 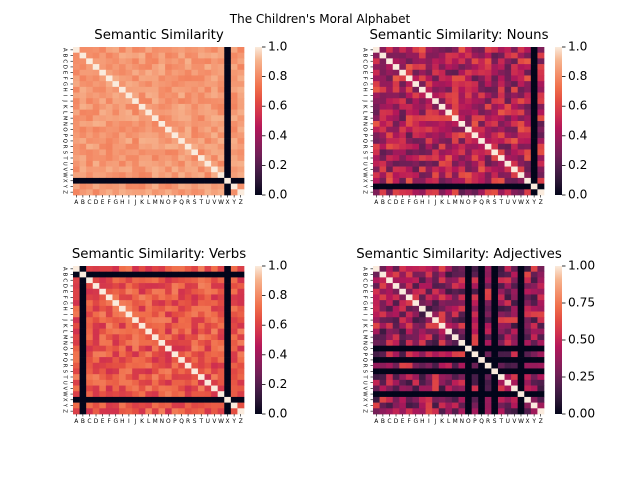 What do you see at coordinates (533, 203) in the screenshot?
I see `x-tick-label: Y` at bounding box center [533, 203].